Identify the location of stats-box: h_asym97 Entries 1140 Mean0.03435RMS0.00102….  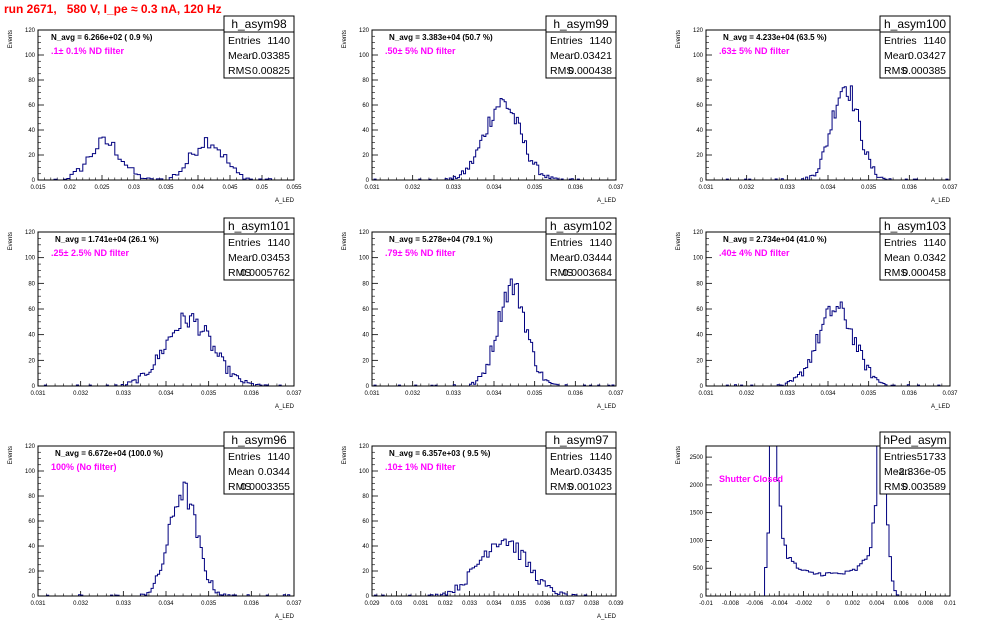
(581, 463).